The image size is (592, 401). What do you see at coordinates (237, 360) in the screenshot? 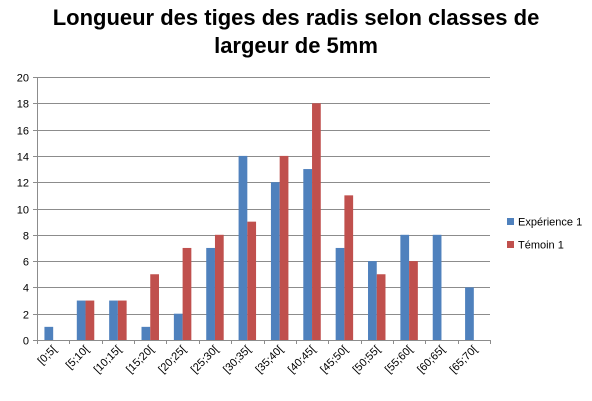
I see `x-tick-label: [30;35[` at bounding box center [237, 360].